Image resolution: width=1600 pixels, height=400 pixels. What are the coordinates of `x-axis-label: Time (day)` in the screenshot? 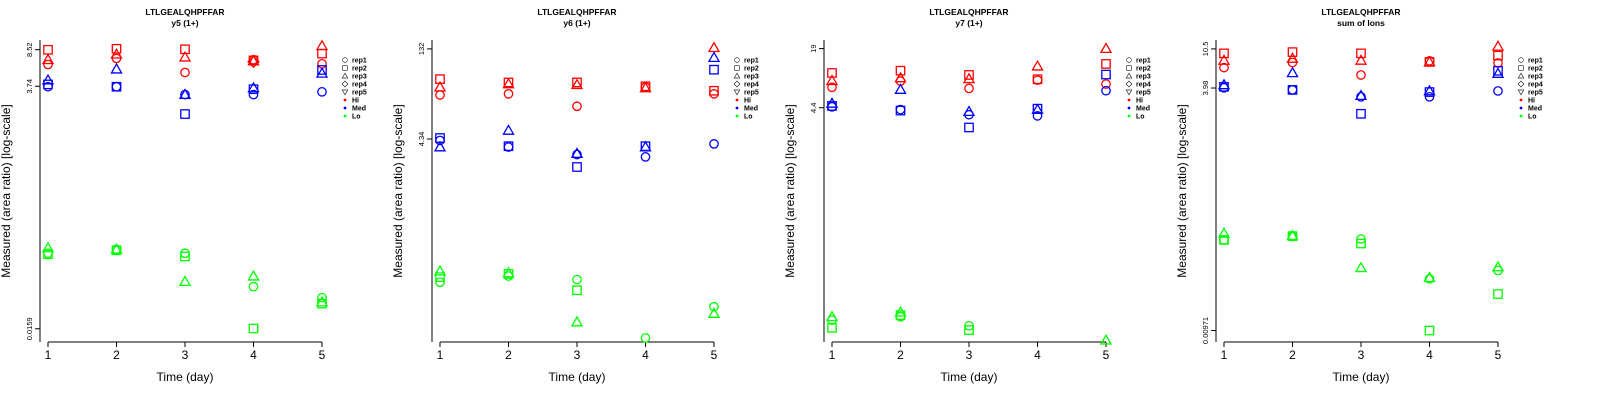 It's located at (969, 377).